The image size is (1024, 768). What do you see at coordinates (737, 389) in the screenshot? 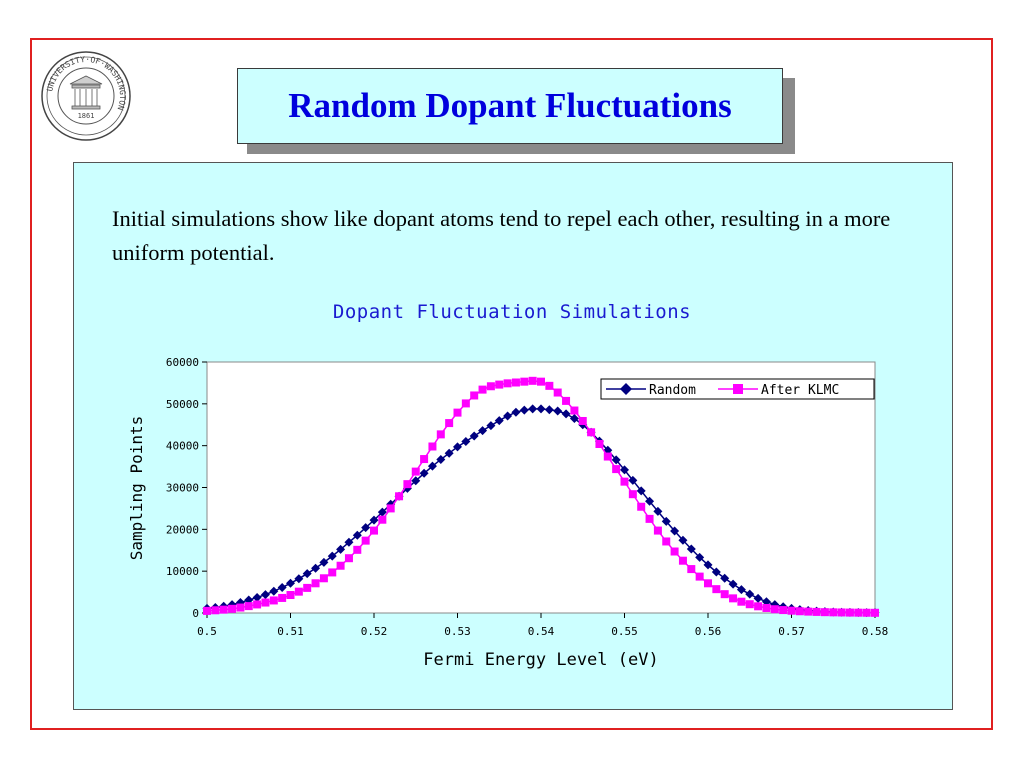
I see `legend: Random After KLMC` at bounding box center [737, 389].